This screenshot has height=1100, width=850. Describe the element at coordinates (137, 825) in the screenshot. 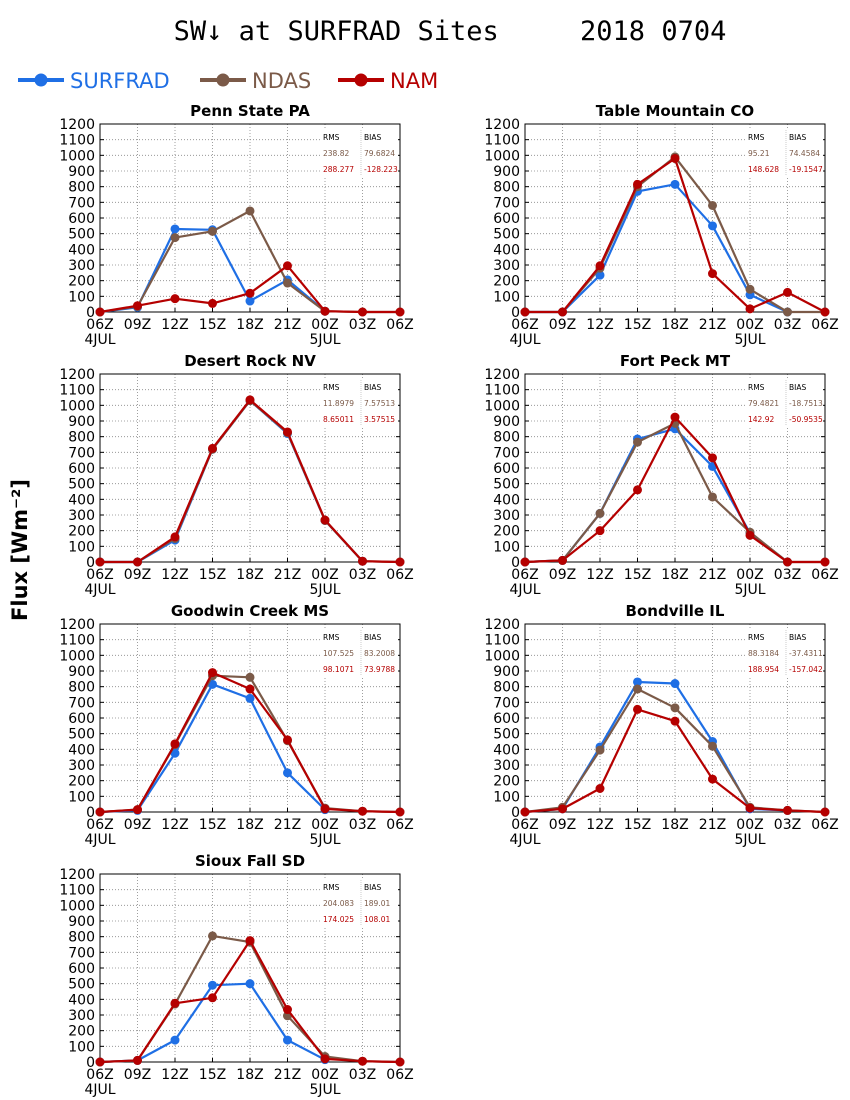

I see `x-tick-label: 09Z` at that location.